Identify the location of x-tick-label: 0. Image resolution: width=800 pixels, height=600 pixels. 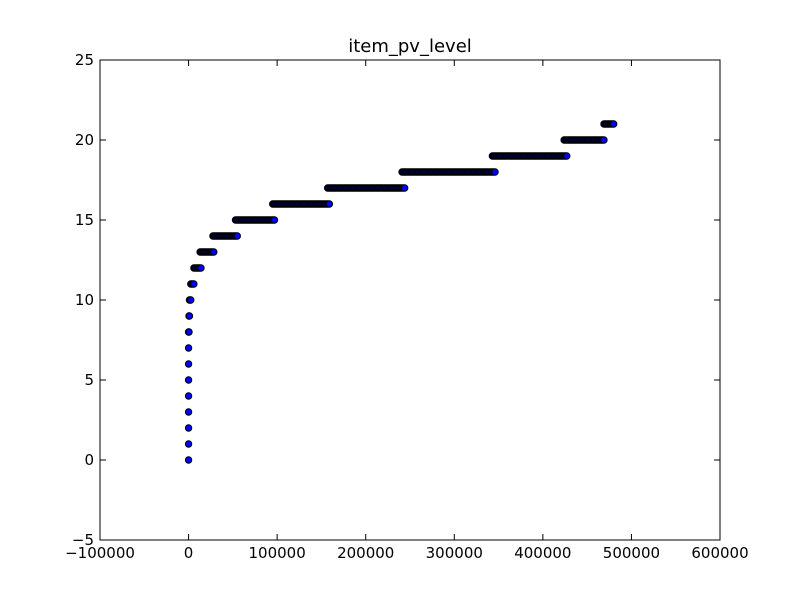
(189, 553).